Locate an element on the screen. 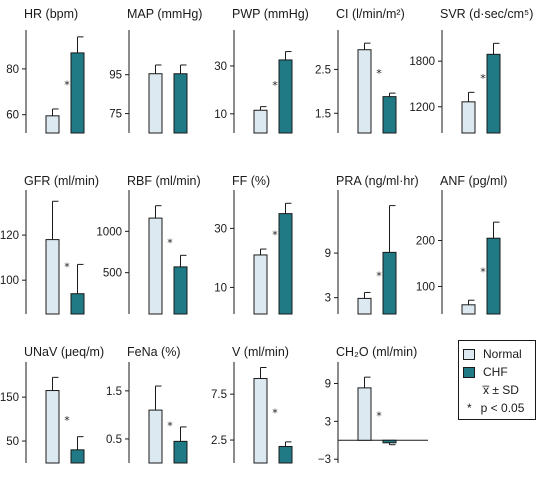 The width and height of the screenshot is (540, 490). chart-pra-ng-ml-hr-tick-label: 3 is located at coordinates (328, 299).